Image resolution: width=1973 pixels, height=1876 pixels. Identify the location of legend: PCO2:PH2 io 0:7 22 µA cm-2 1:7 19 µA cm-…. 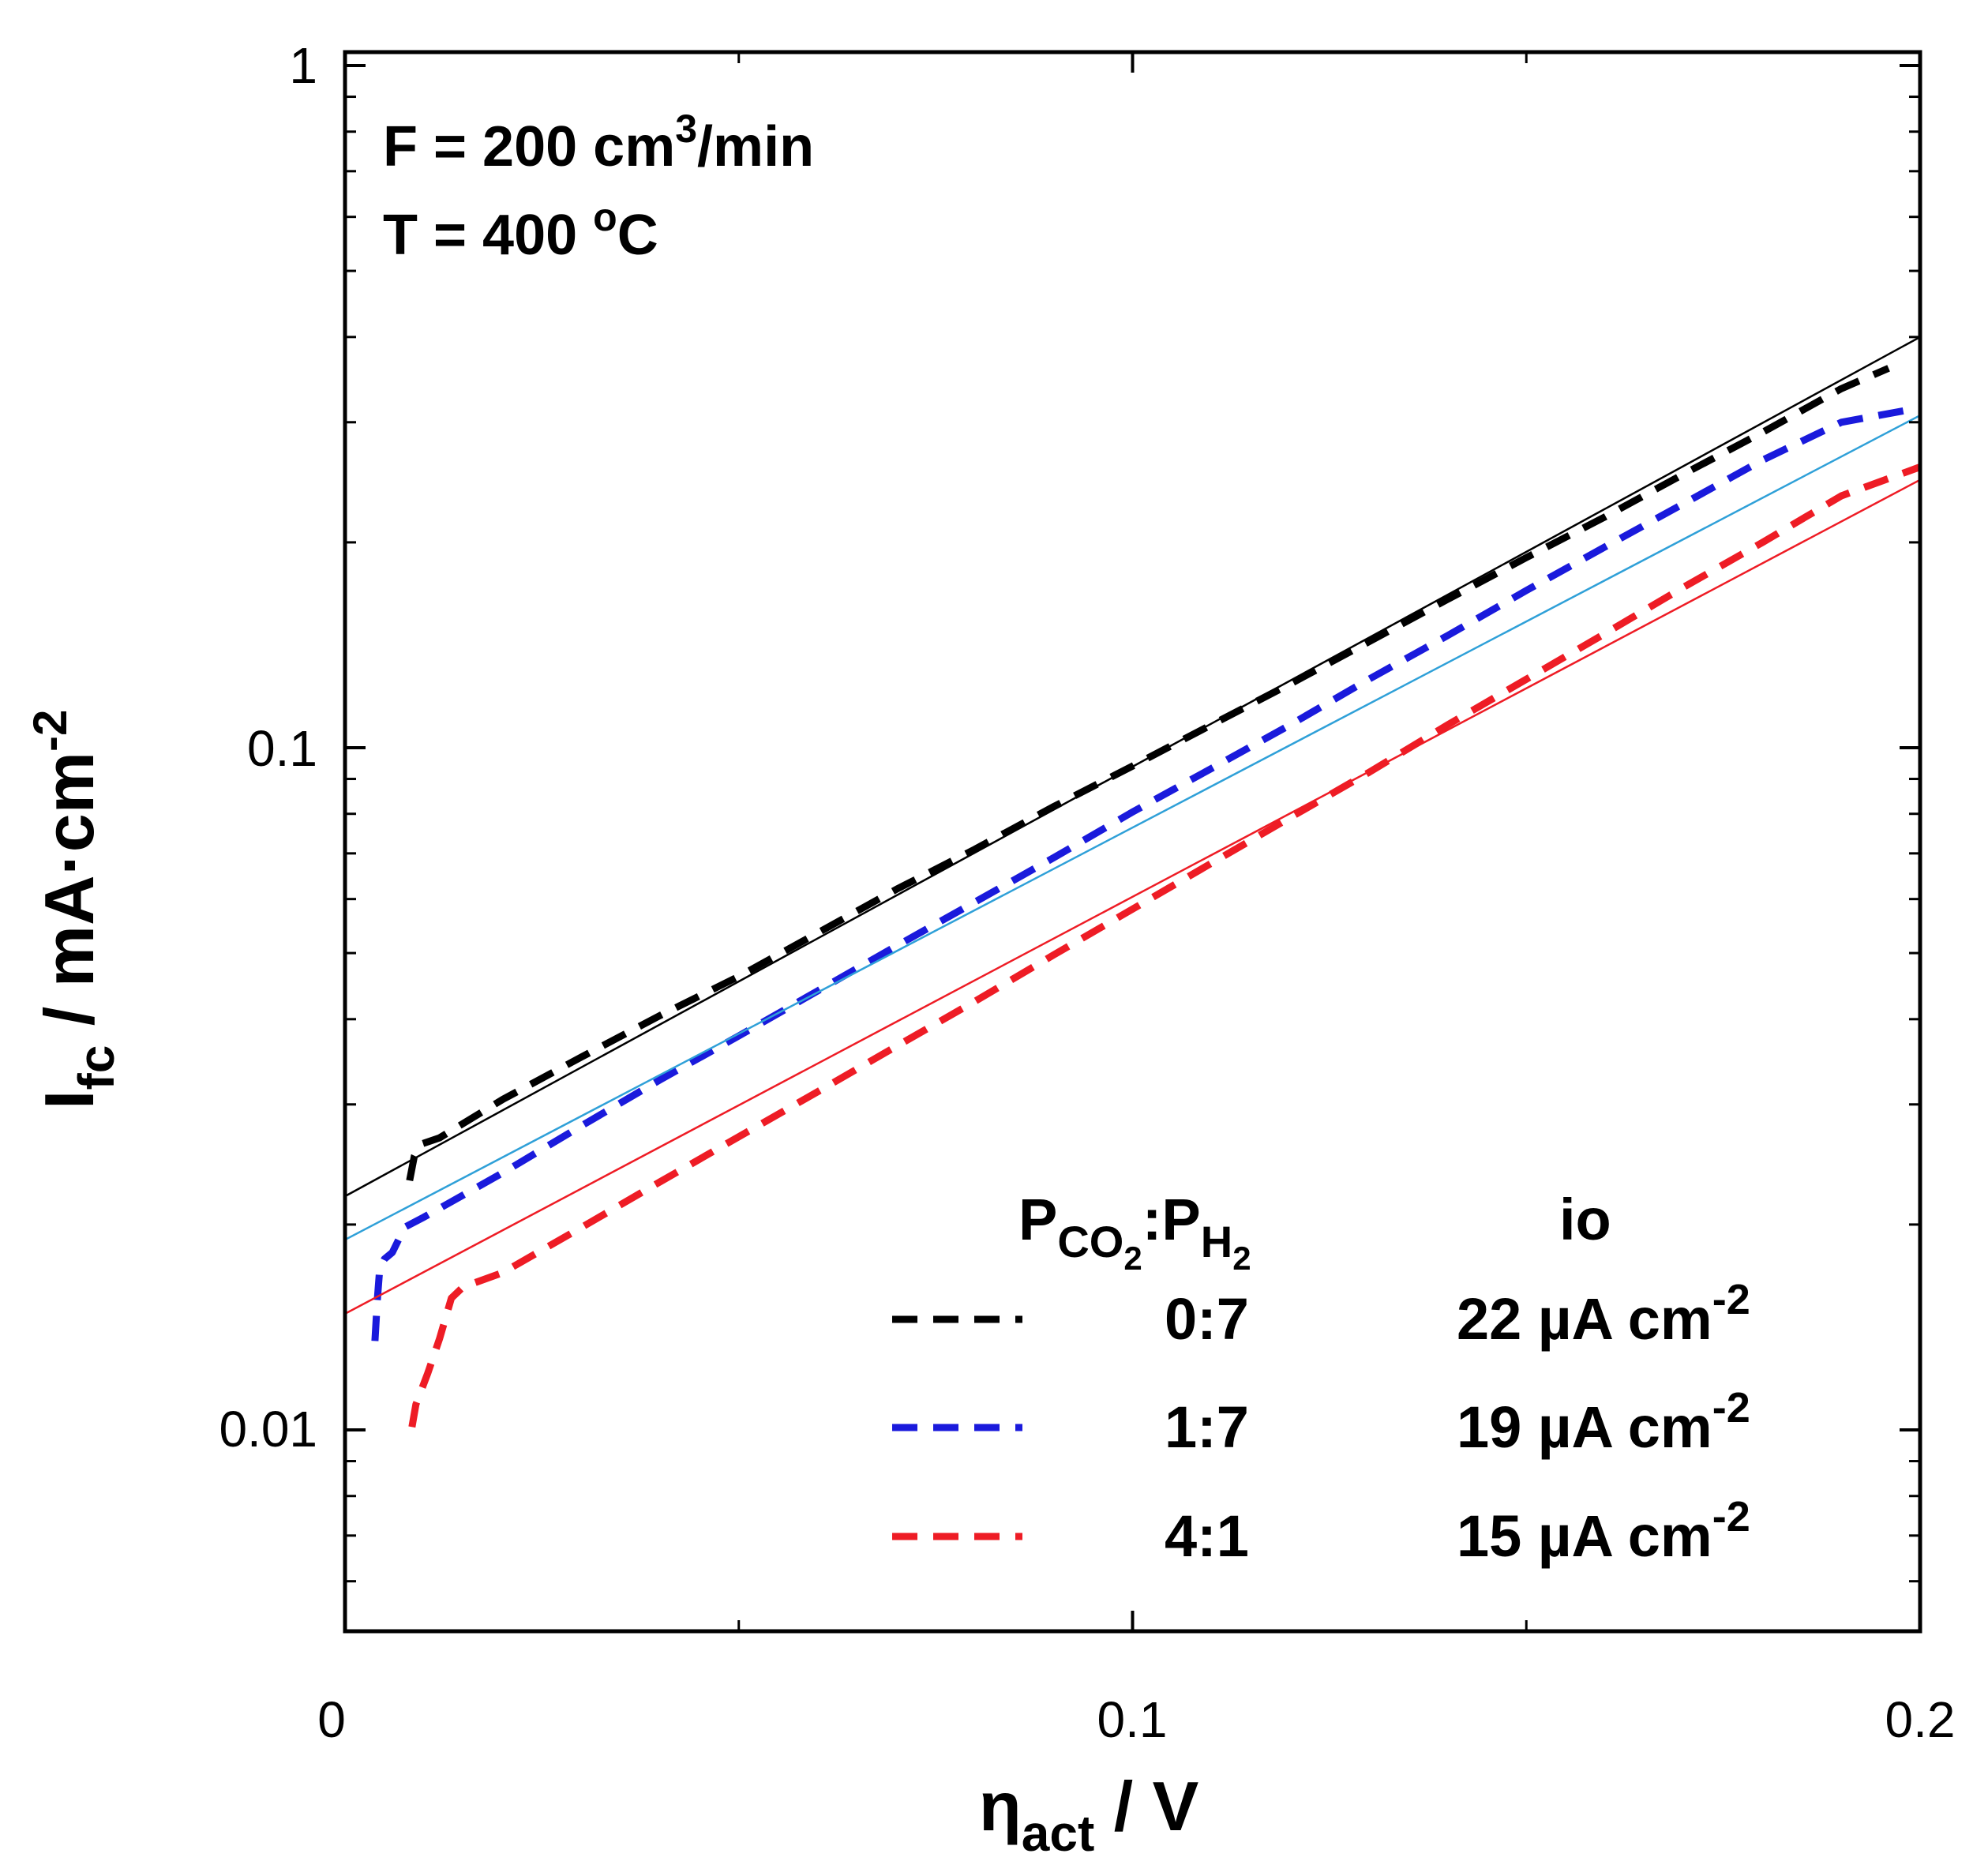
(1321, 1378).